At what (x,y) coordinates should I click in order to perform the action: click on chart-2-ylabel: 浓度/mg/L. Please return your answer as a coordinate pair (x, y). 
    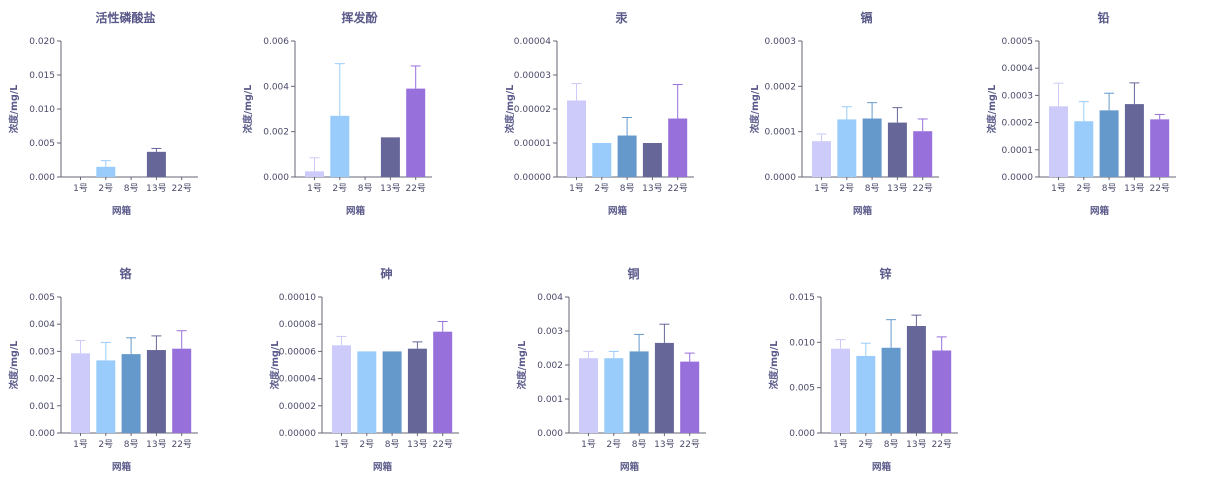
    Looking at the image, I should click on (248, 109).